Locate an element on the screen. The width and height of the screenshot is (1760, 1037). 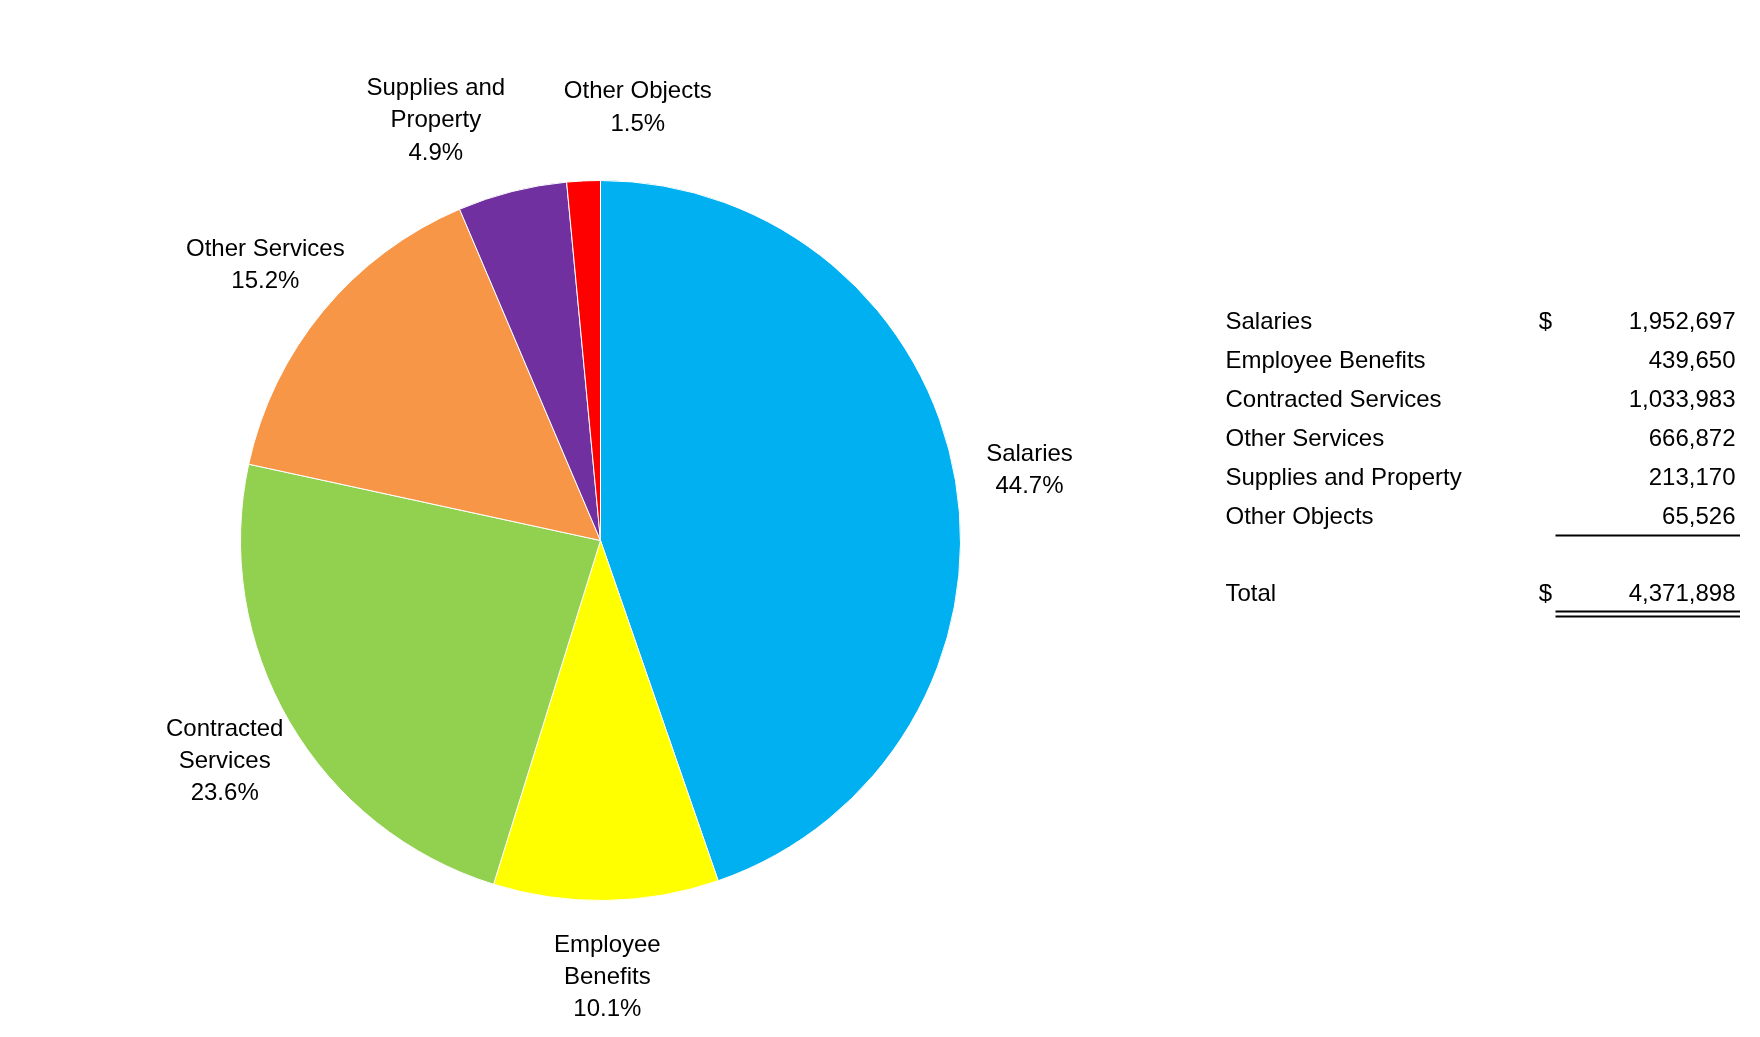
text: 213,170 is located at coordinates (1692, 476).